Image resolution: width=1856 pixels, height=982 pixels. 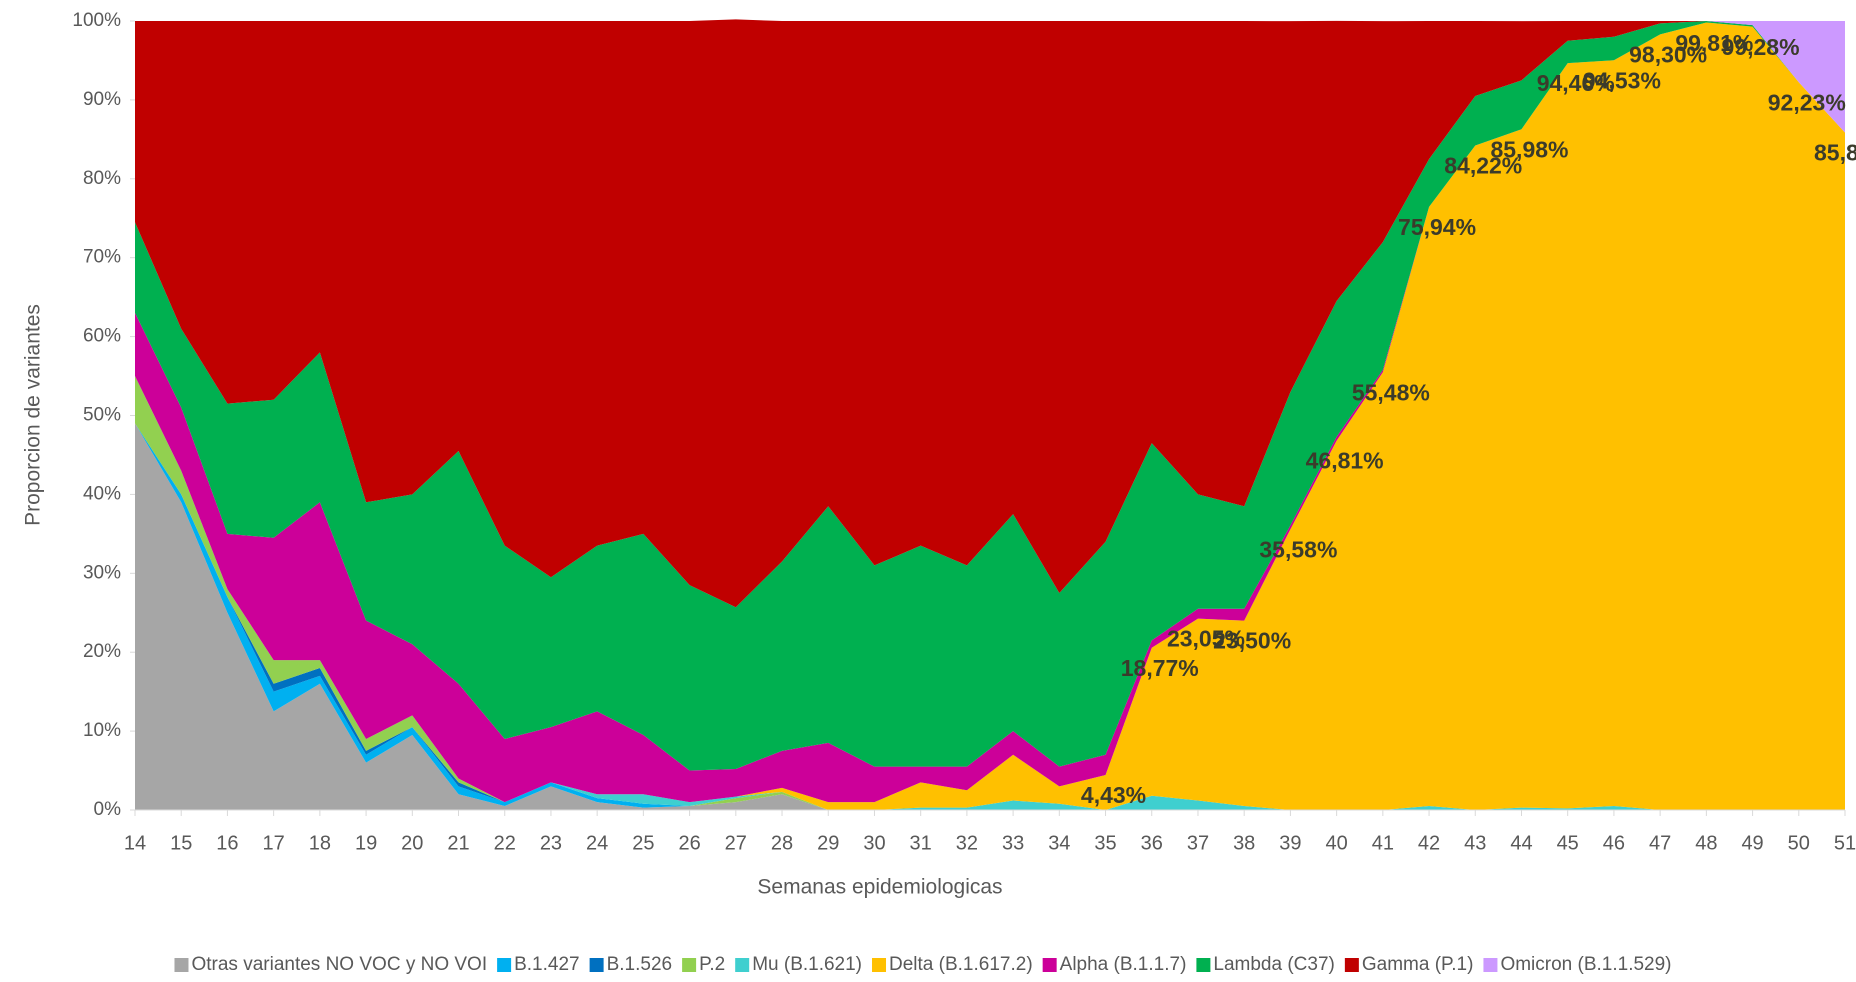 I want to click on legend-item: Mu (B.1.621), so click(x=798, y=964).